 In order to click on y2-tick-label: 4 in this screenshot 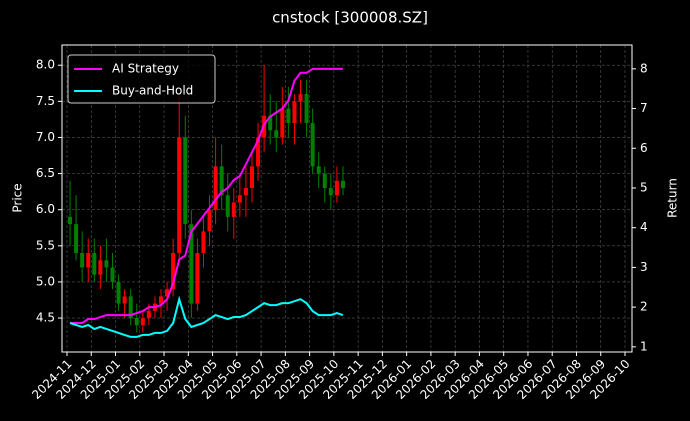, I will do `click(644, 227)`.